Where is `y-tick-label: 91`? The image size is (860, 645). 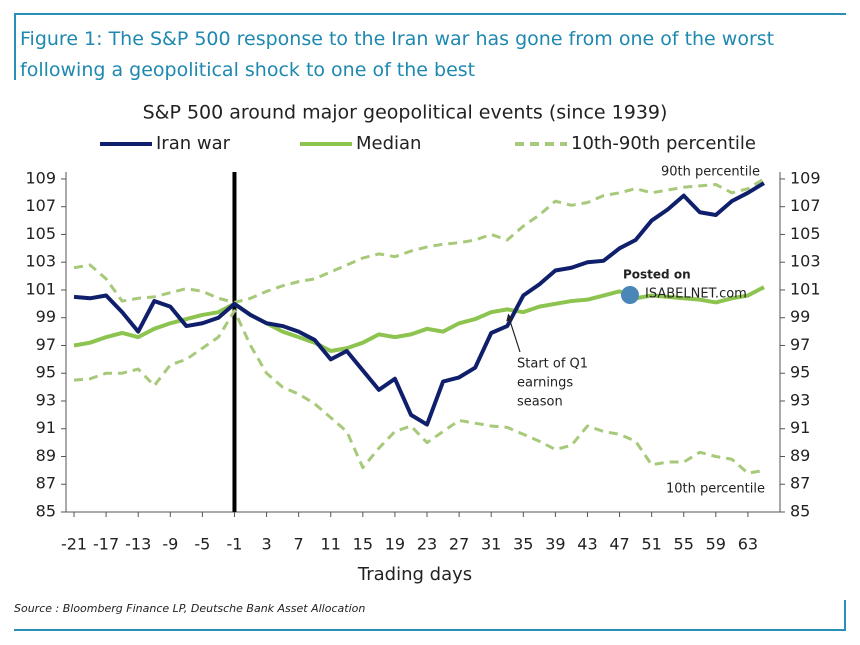 y-tick-label: 91 is located at coordinates (46, 427).